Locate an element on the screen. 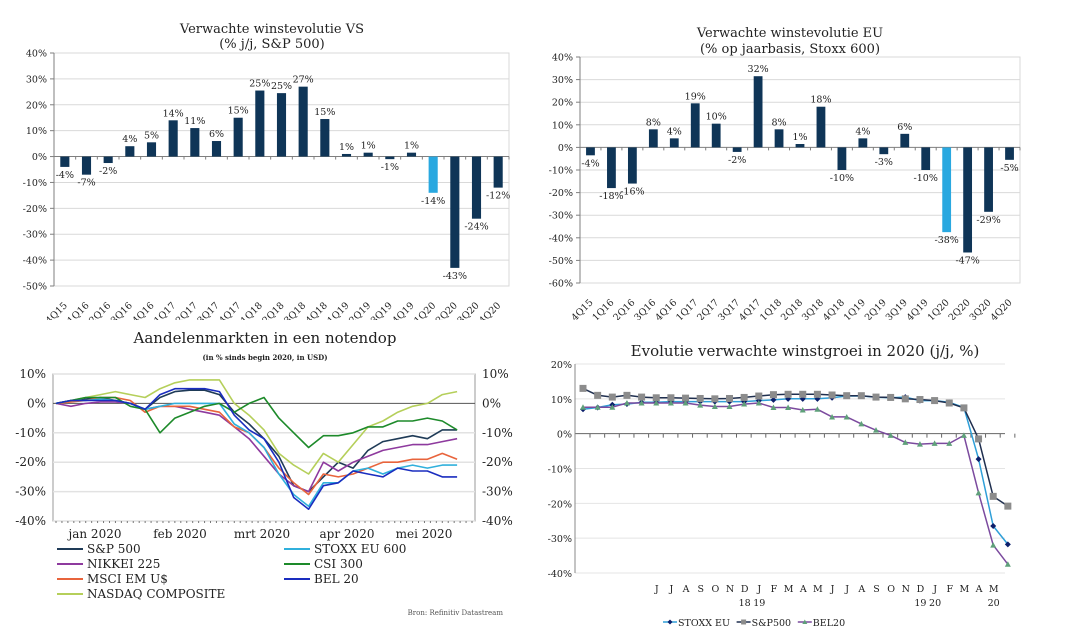  bar-4Q18 is located at coordinates (325, 138).